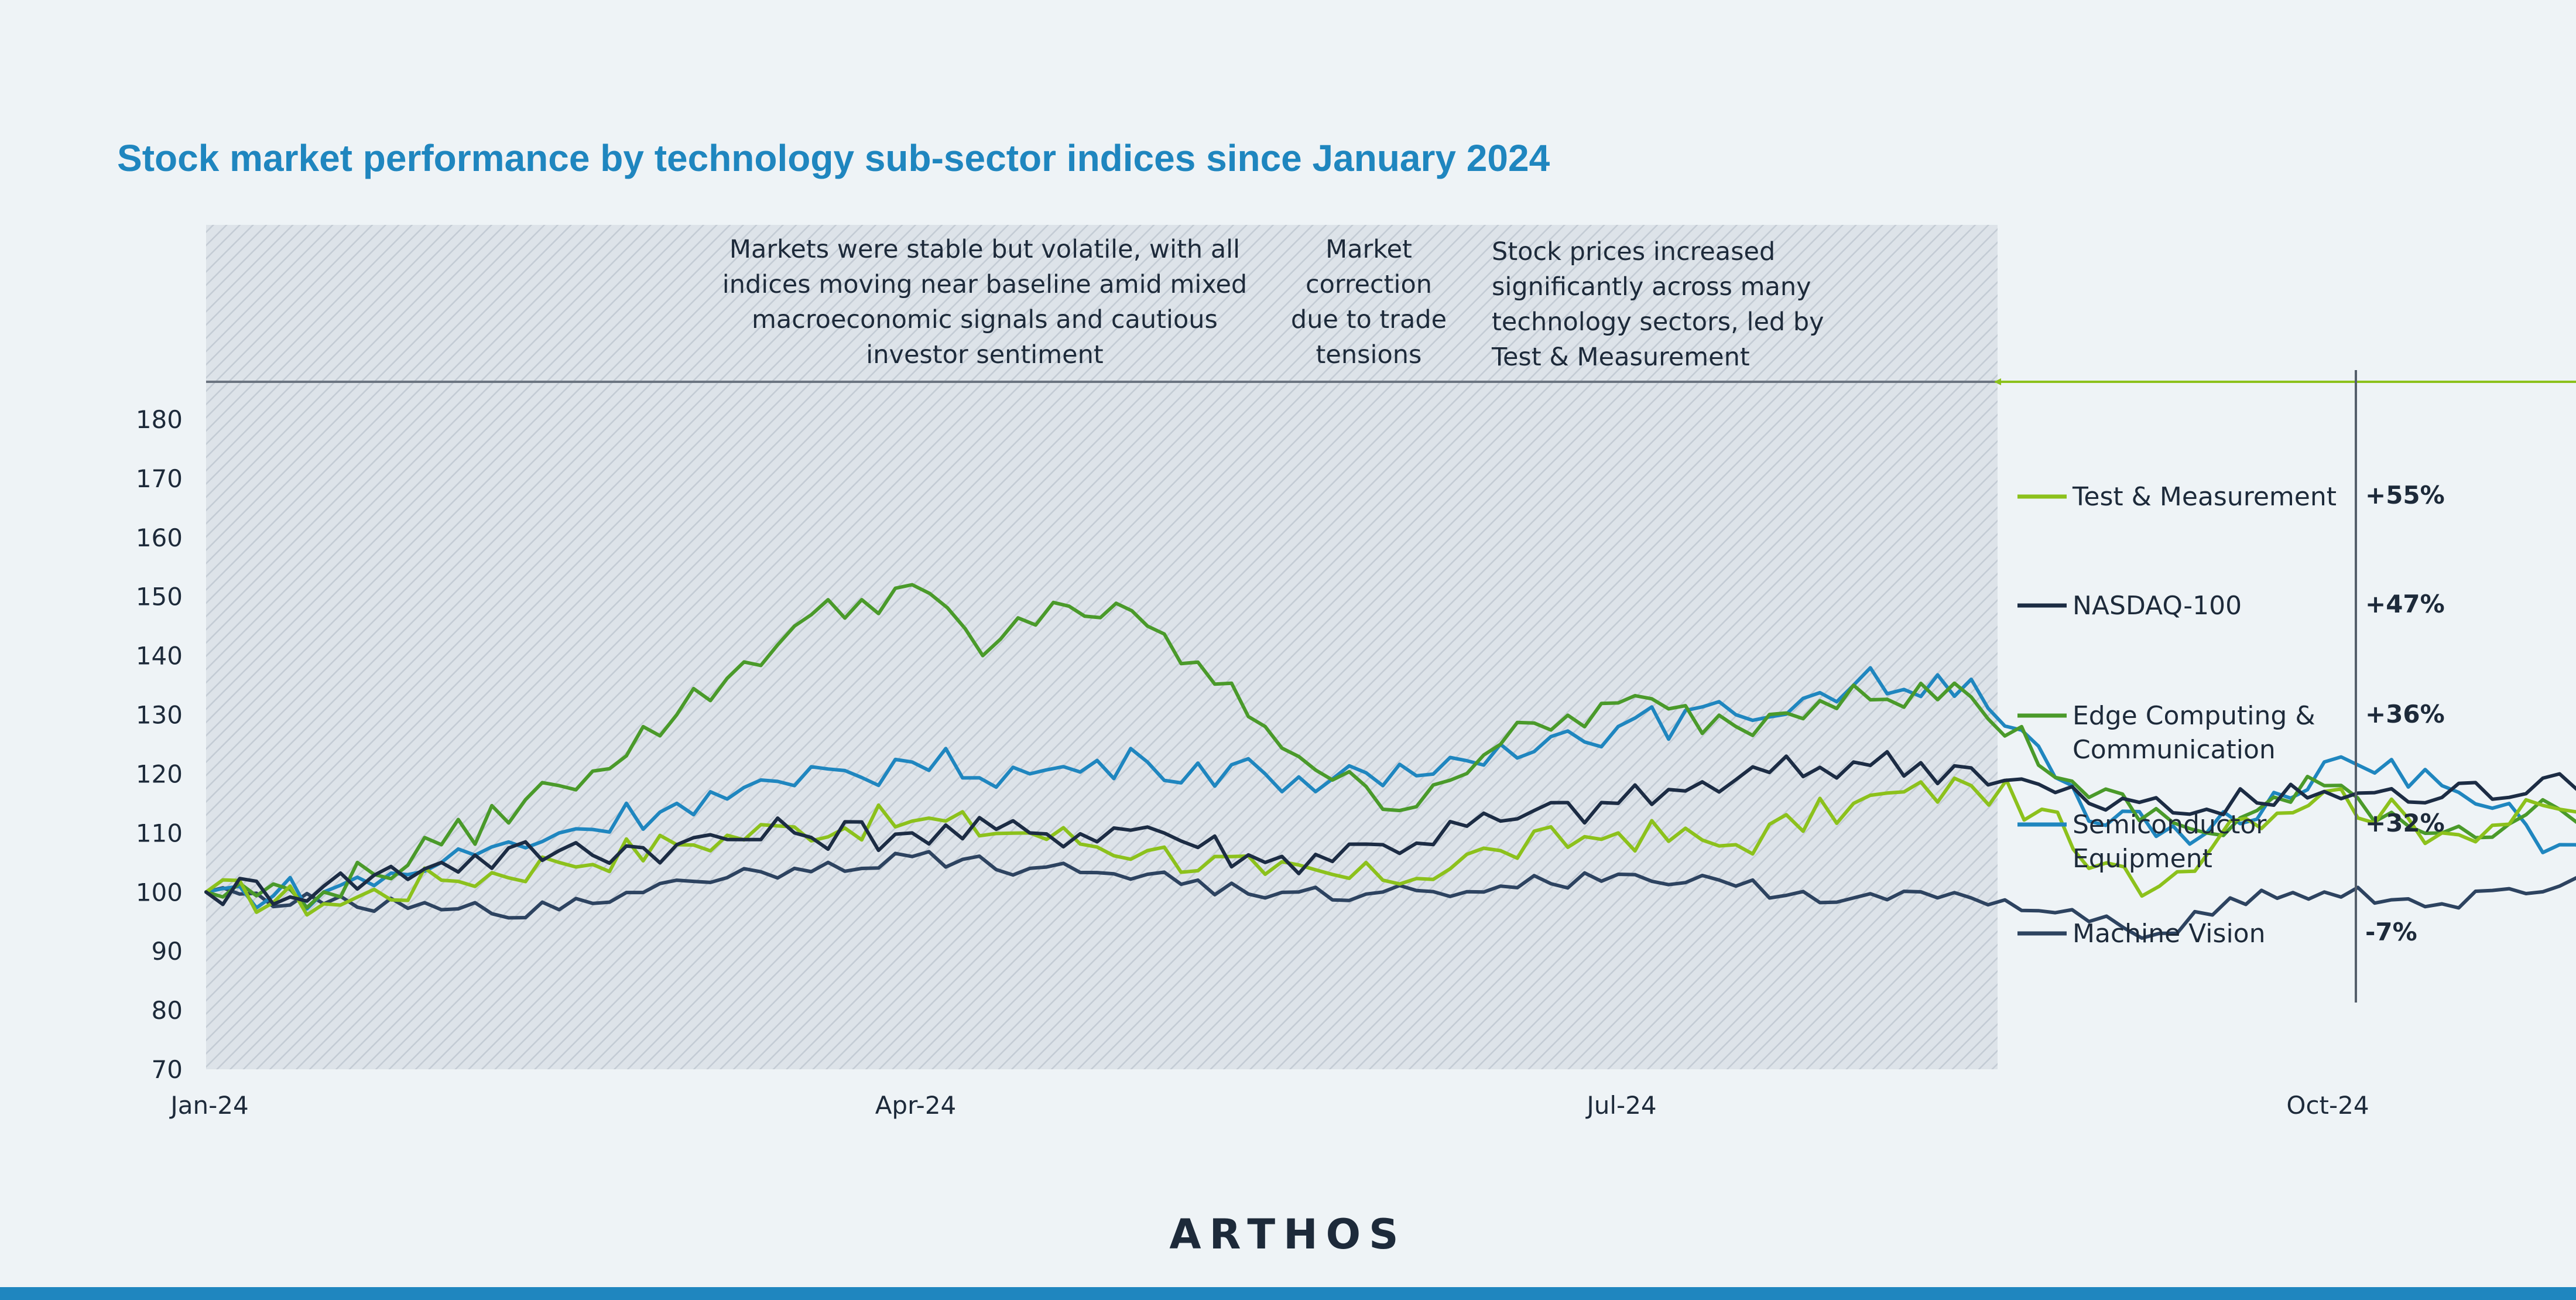 The width and height of the screenshot is (2576, 1300). Describe the element at coordinates (1633, 251) in the screenshot. I see `phase-annotation-growth: Stock prices increased` at that location.